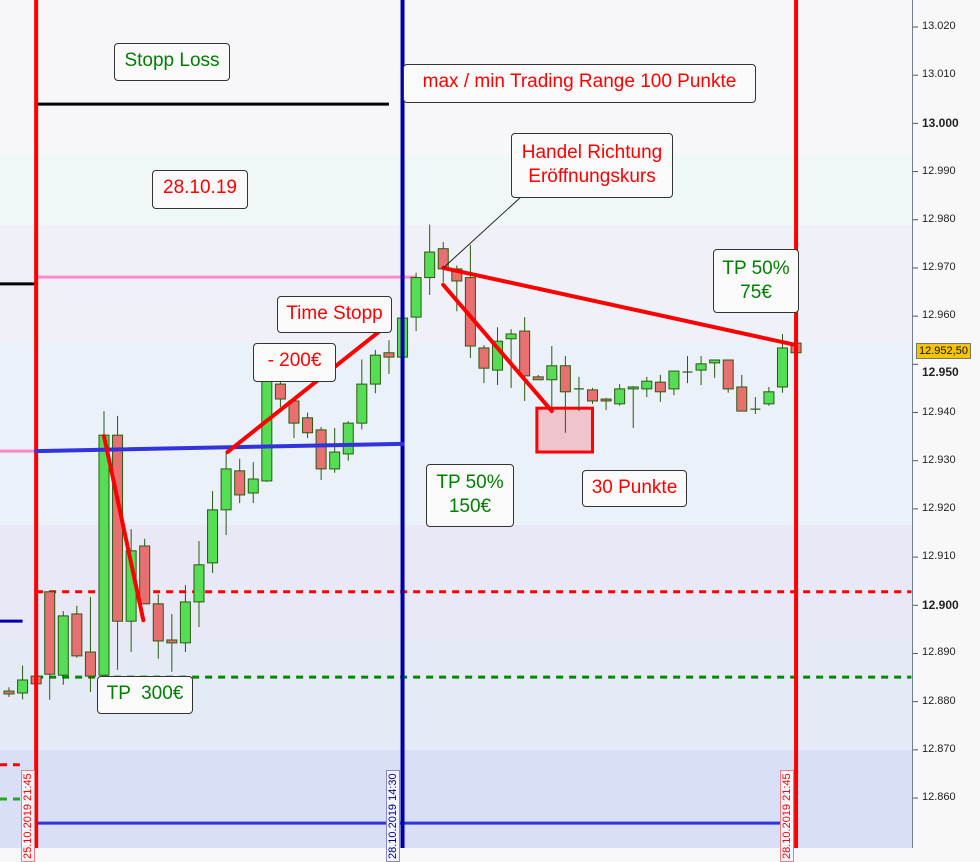 This screenshot has height=862, width=980. What do you see at coordinates (200, 189) in the screenshot?
I see `annotation-date: 28.10.19` at bounding box center [200, 189].